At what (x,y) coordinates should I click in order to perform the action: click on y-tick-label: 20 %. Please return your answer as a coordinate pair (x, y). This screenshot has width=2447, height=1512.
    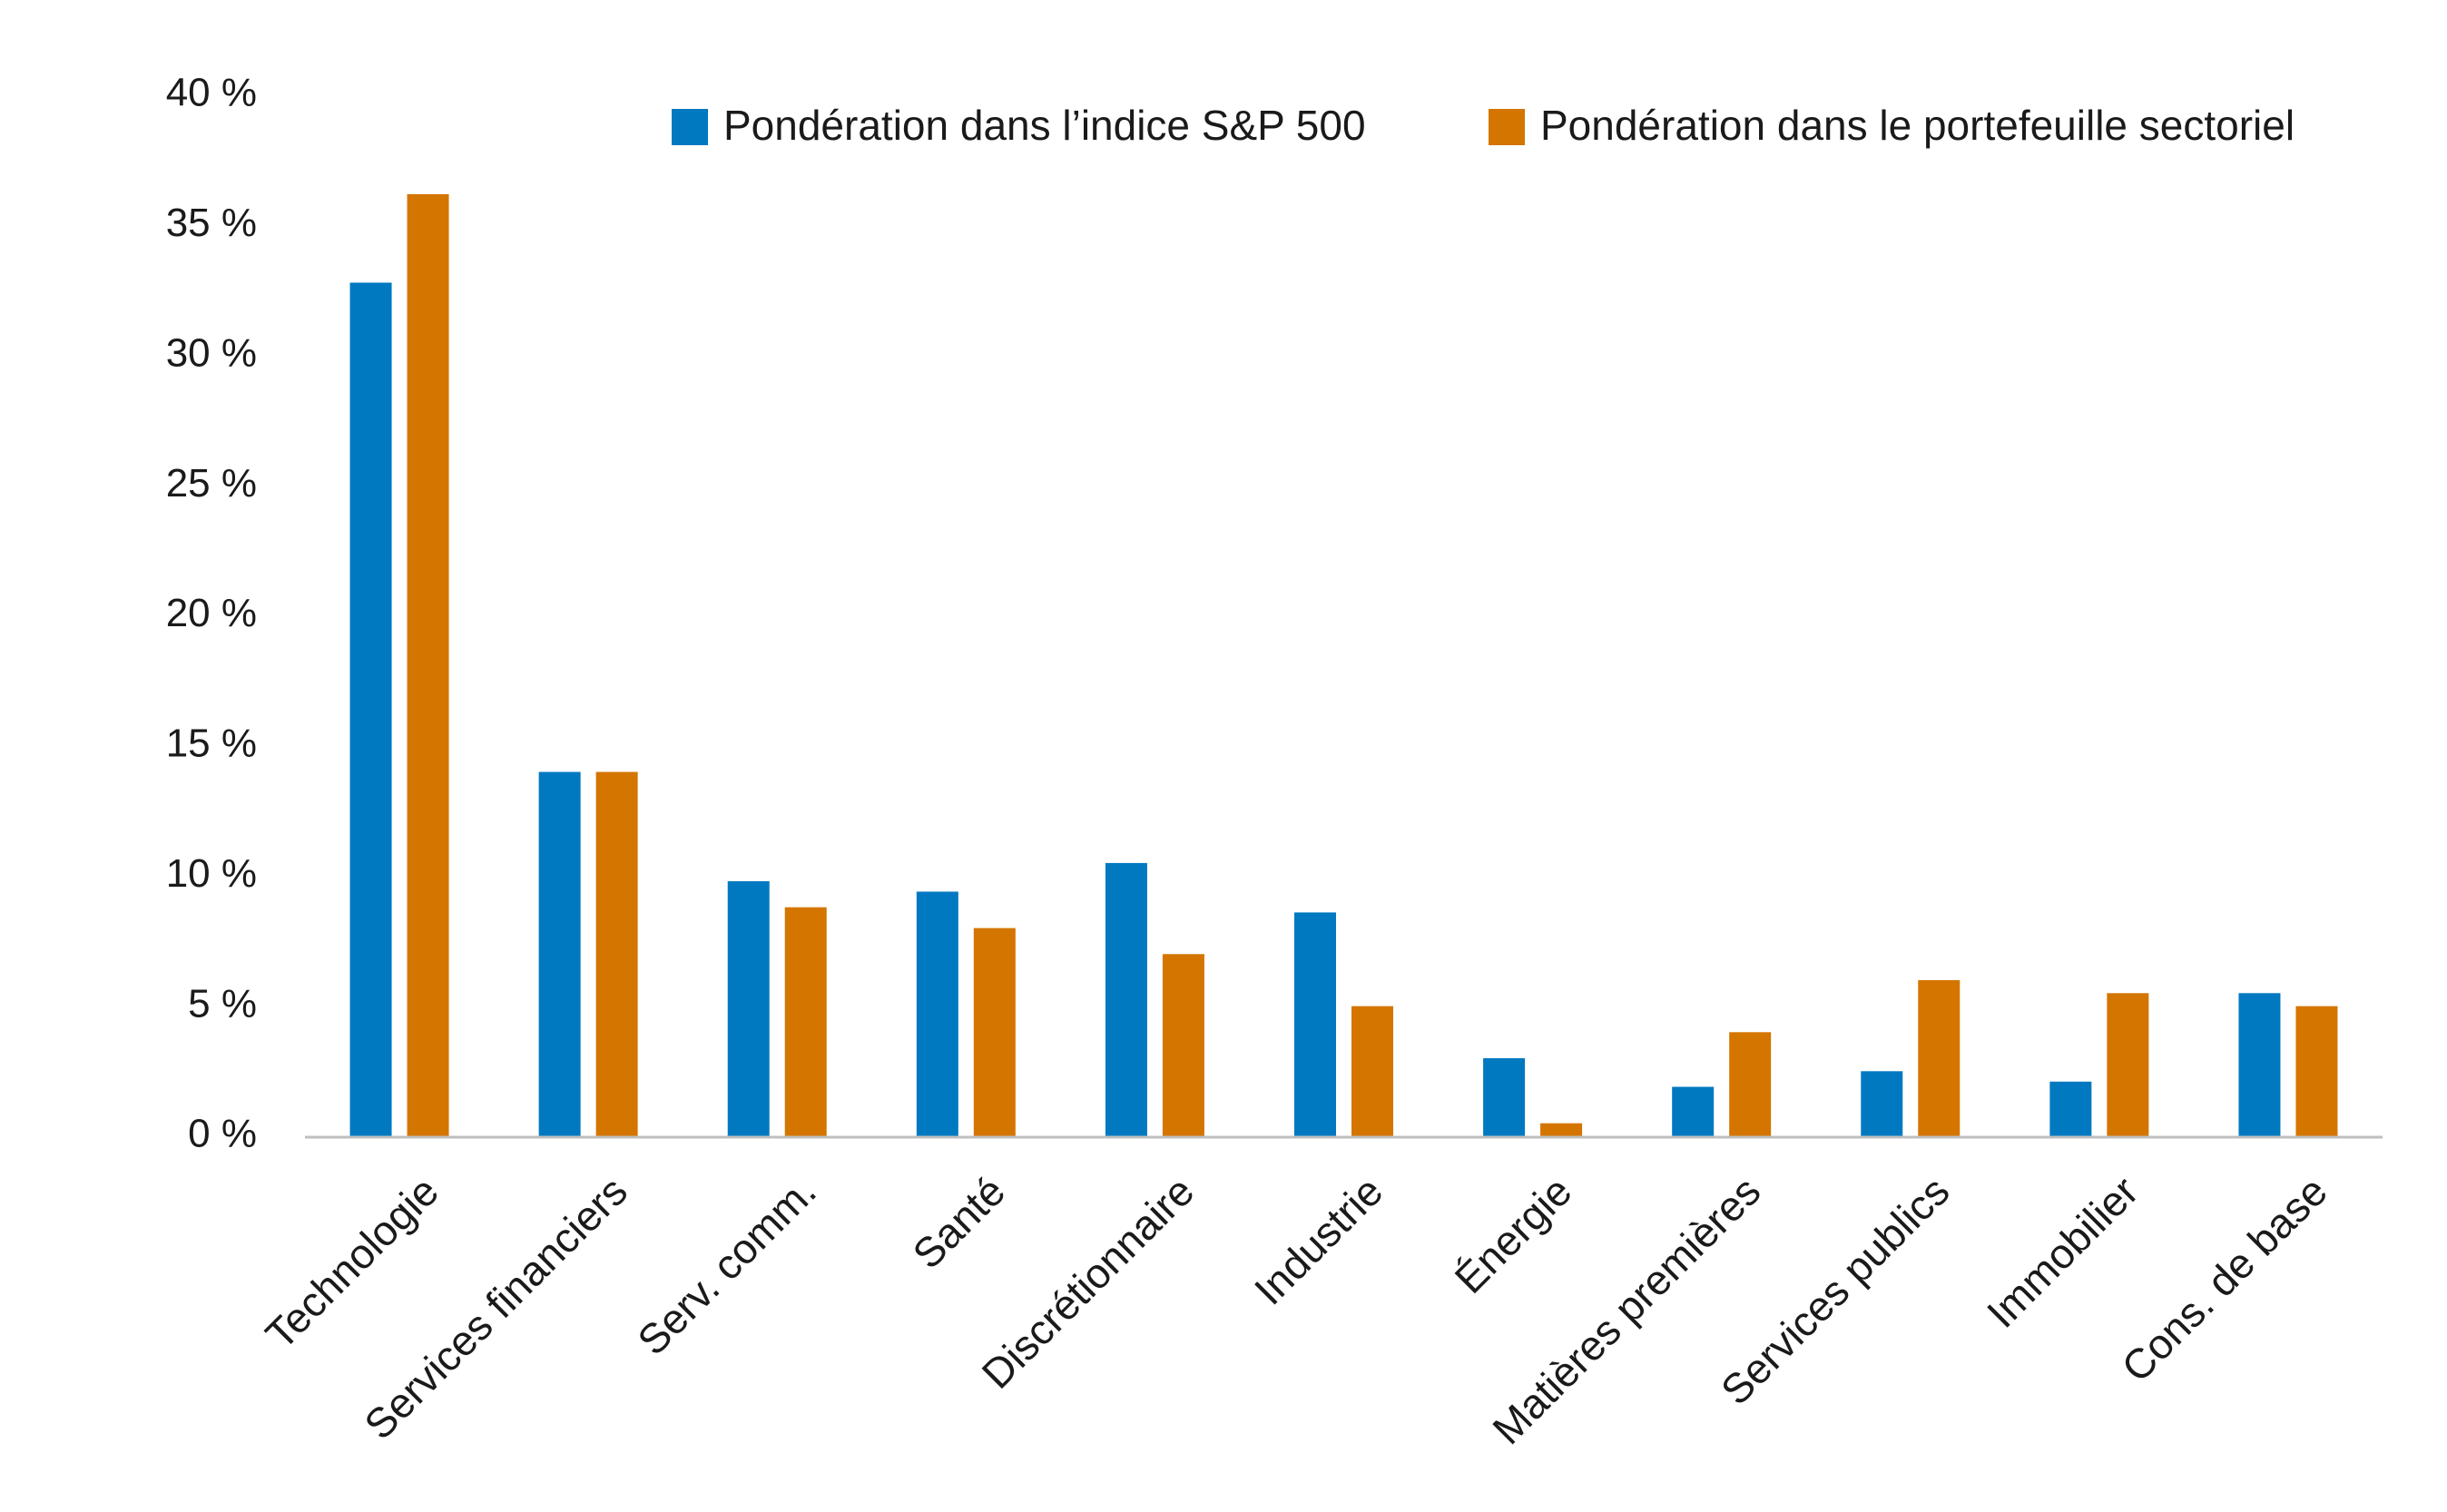
    Looking at the image, I should click on (212, 613).